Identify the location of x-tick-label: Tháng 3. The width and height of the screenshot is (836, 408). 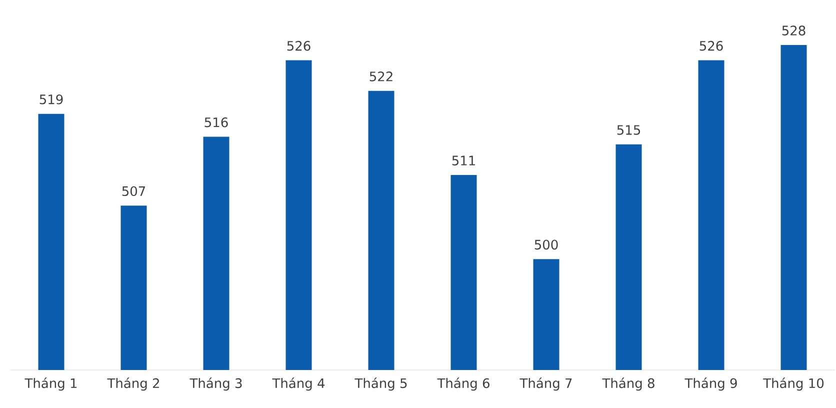
(216, 384).